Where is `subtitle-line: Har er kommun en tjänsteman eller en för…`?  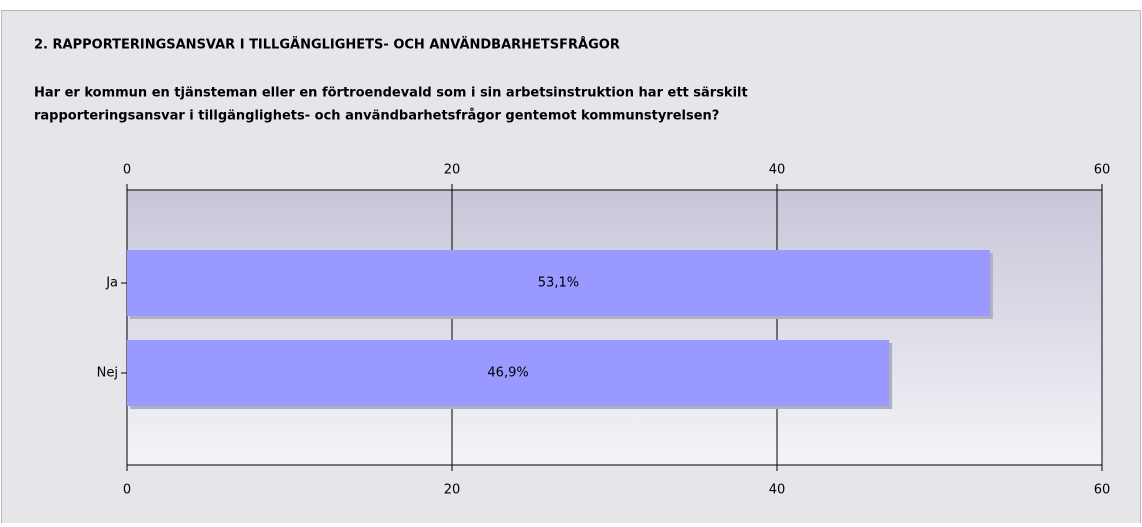
subtitle-line: Har er kommun en tjänsteman eller en för… is located at coordinates (391, 93).